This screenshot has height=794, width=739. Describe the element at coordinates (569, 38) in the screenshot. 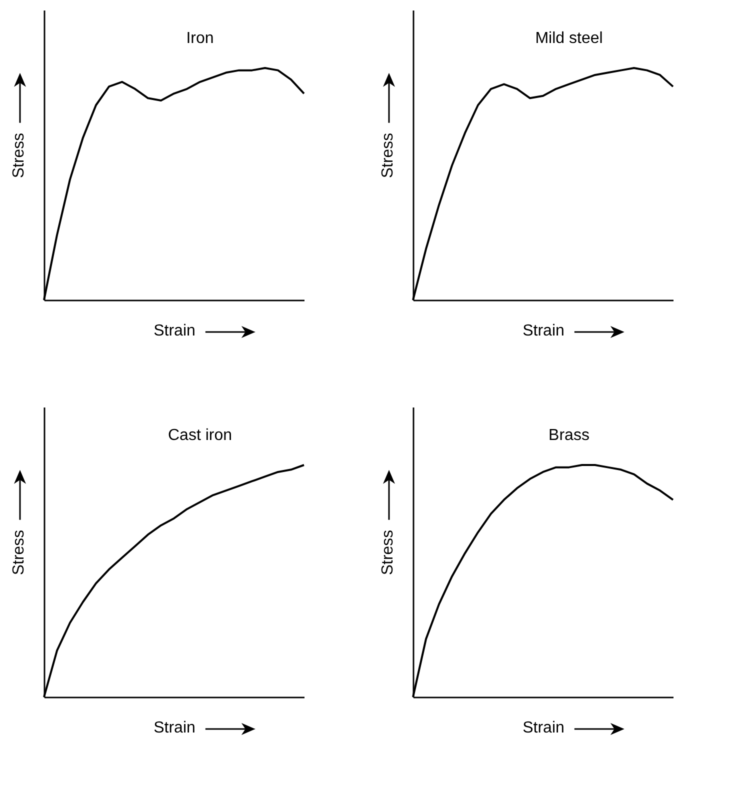

I see `series-label: Mild steel` at that location.